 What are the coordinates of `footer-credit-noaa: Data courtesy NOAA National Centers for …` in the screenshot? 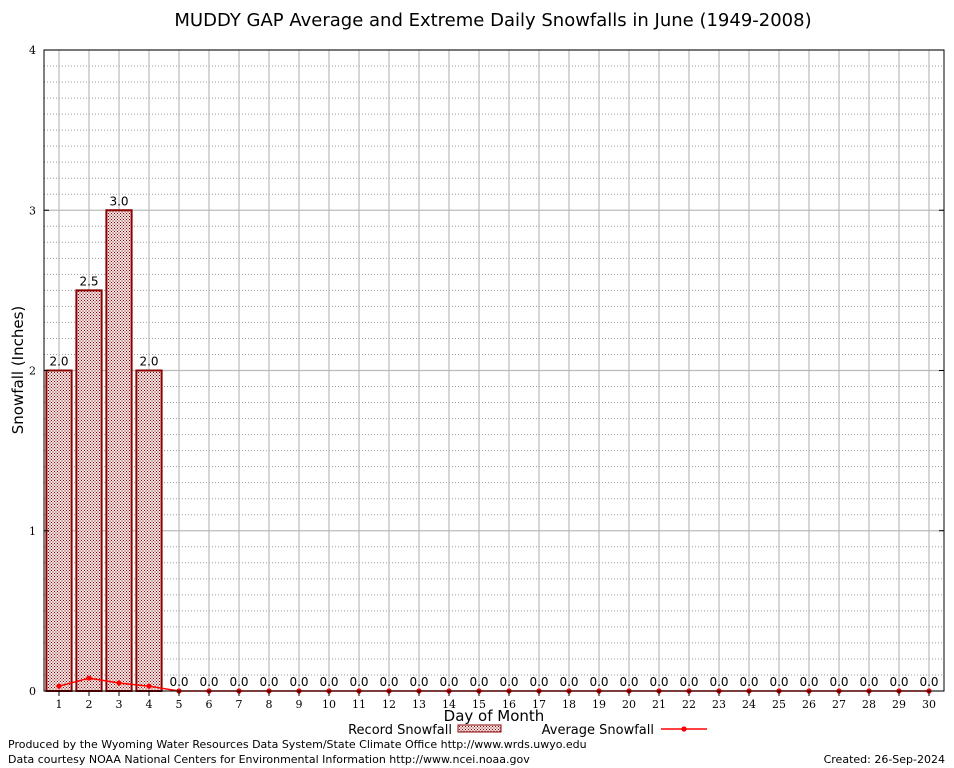 It's located at (269, 759).